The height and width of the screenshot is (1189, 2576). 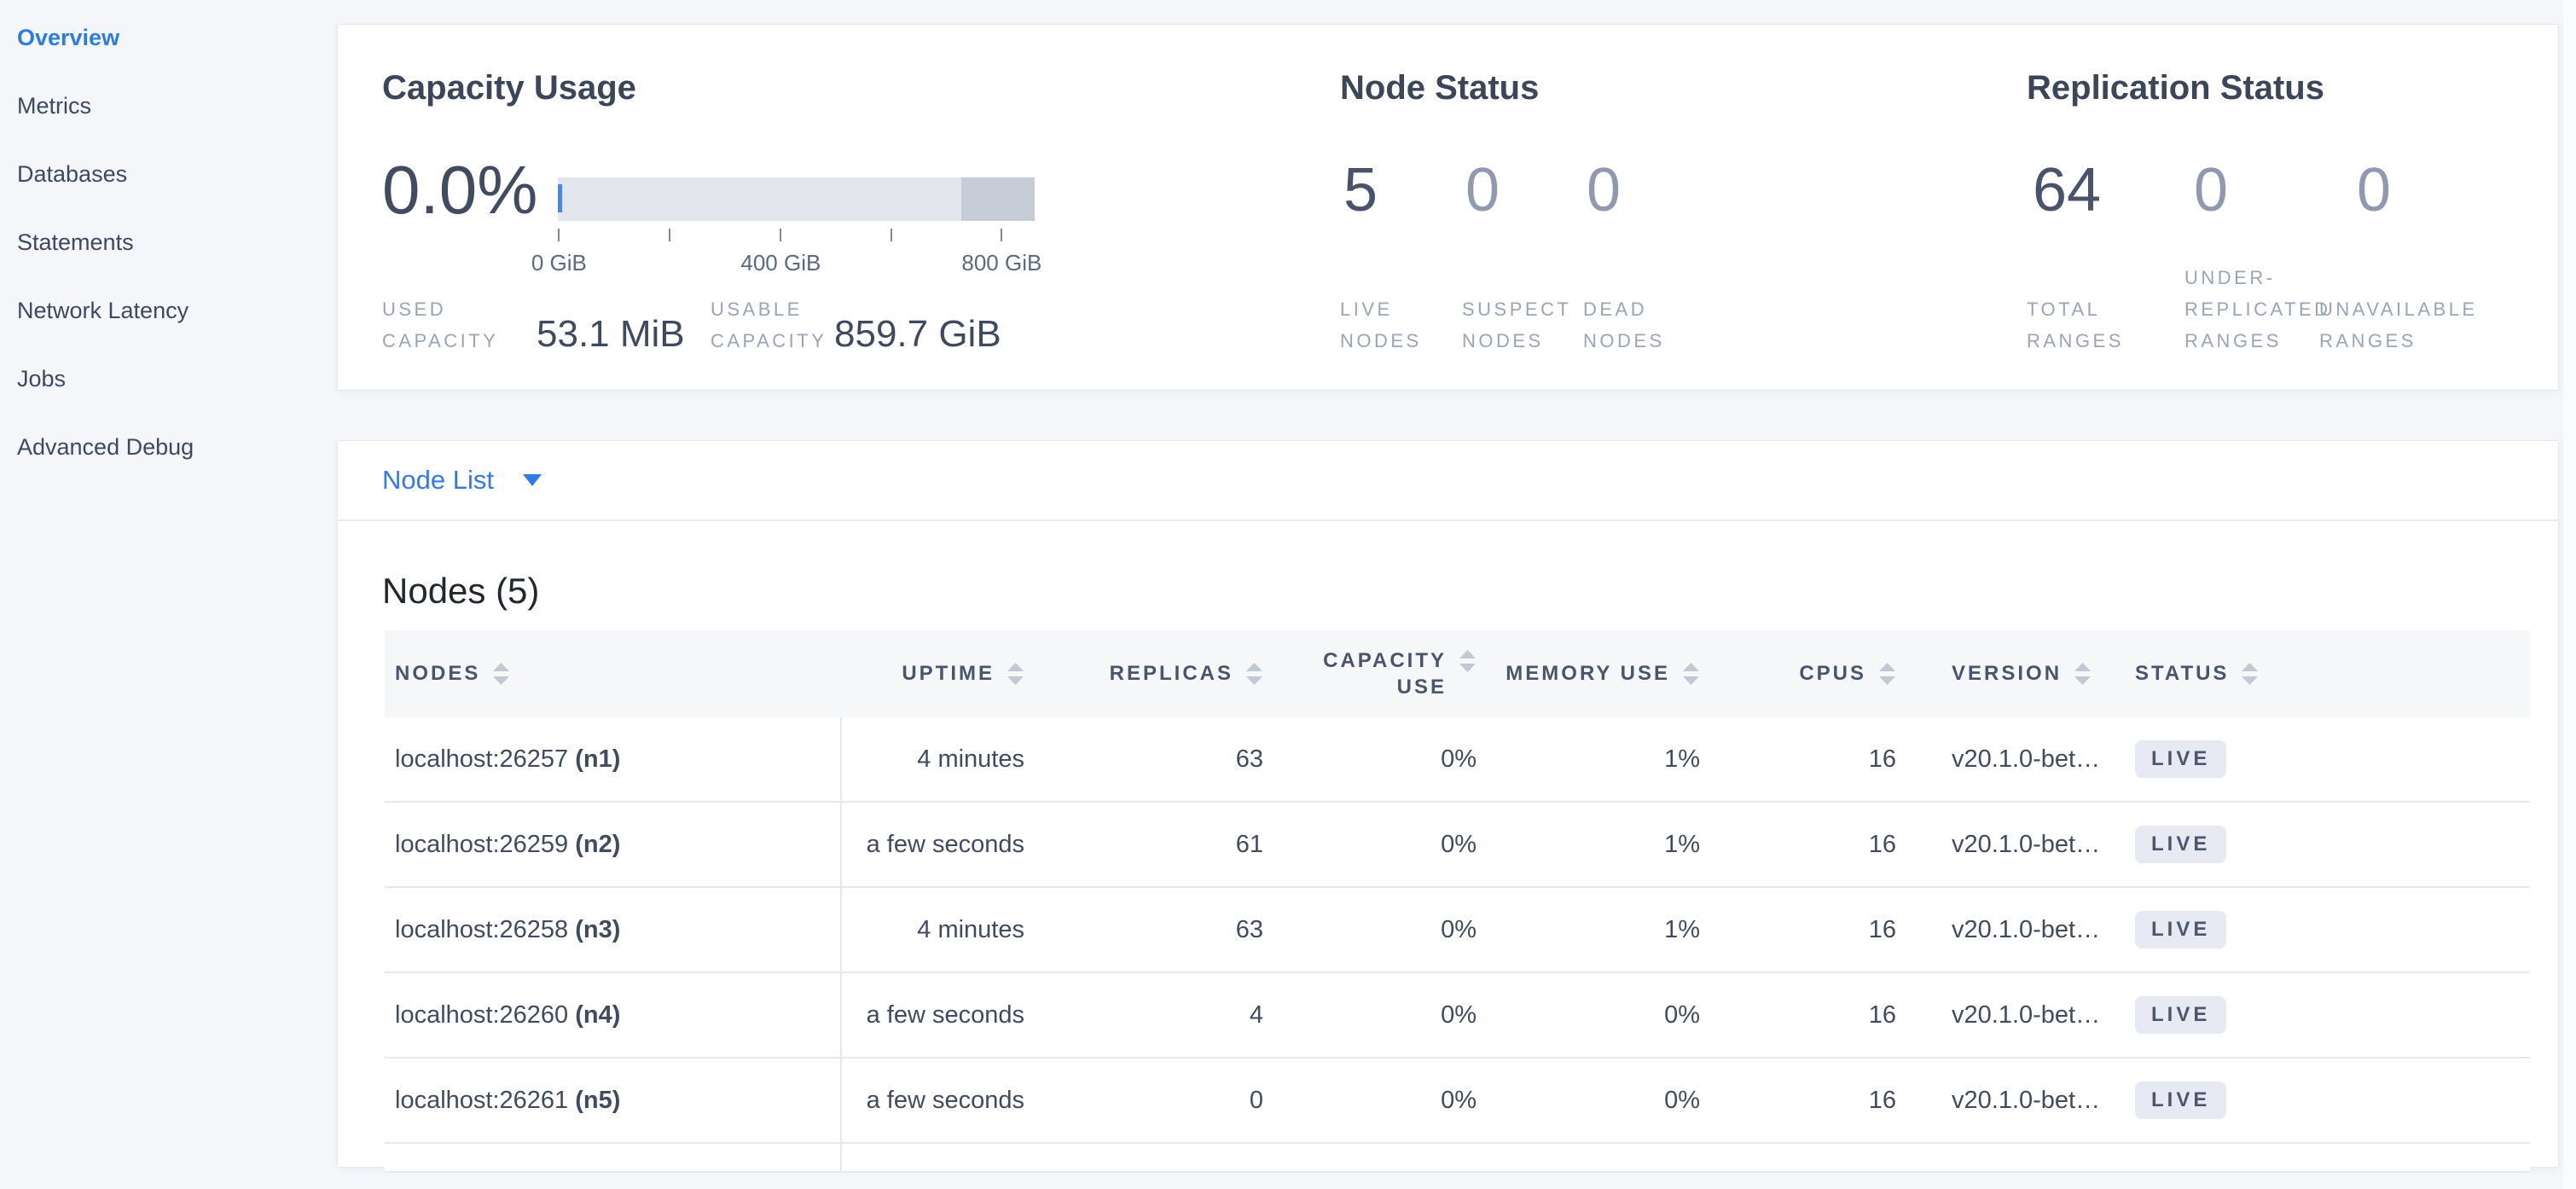 What do you see at coordinates (796, 235) in the screenshot?
I see `capacity-gauge-ticks` at bounding box center [796, 235].